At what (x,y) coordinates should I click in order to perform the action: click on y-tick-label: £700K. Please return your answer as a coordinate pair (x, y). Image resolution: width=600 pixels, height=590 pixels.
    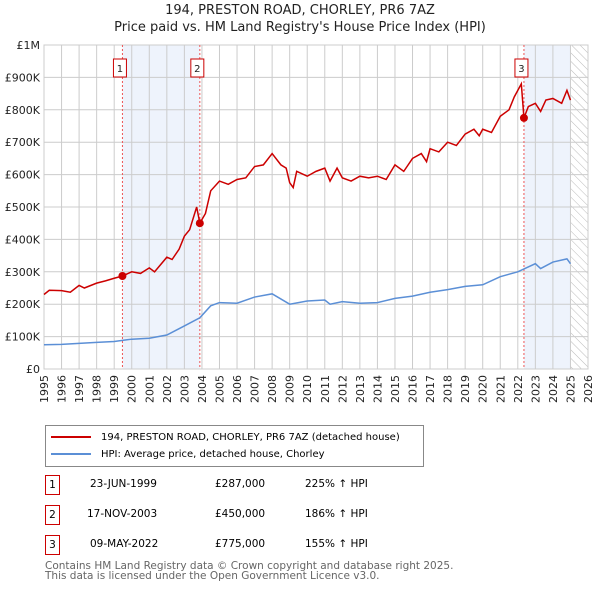
    Looking at the image, I should click on (23, 142).